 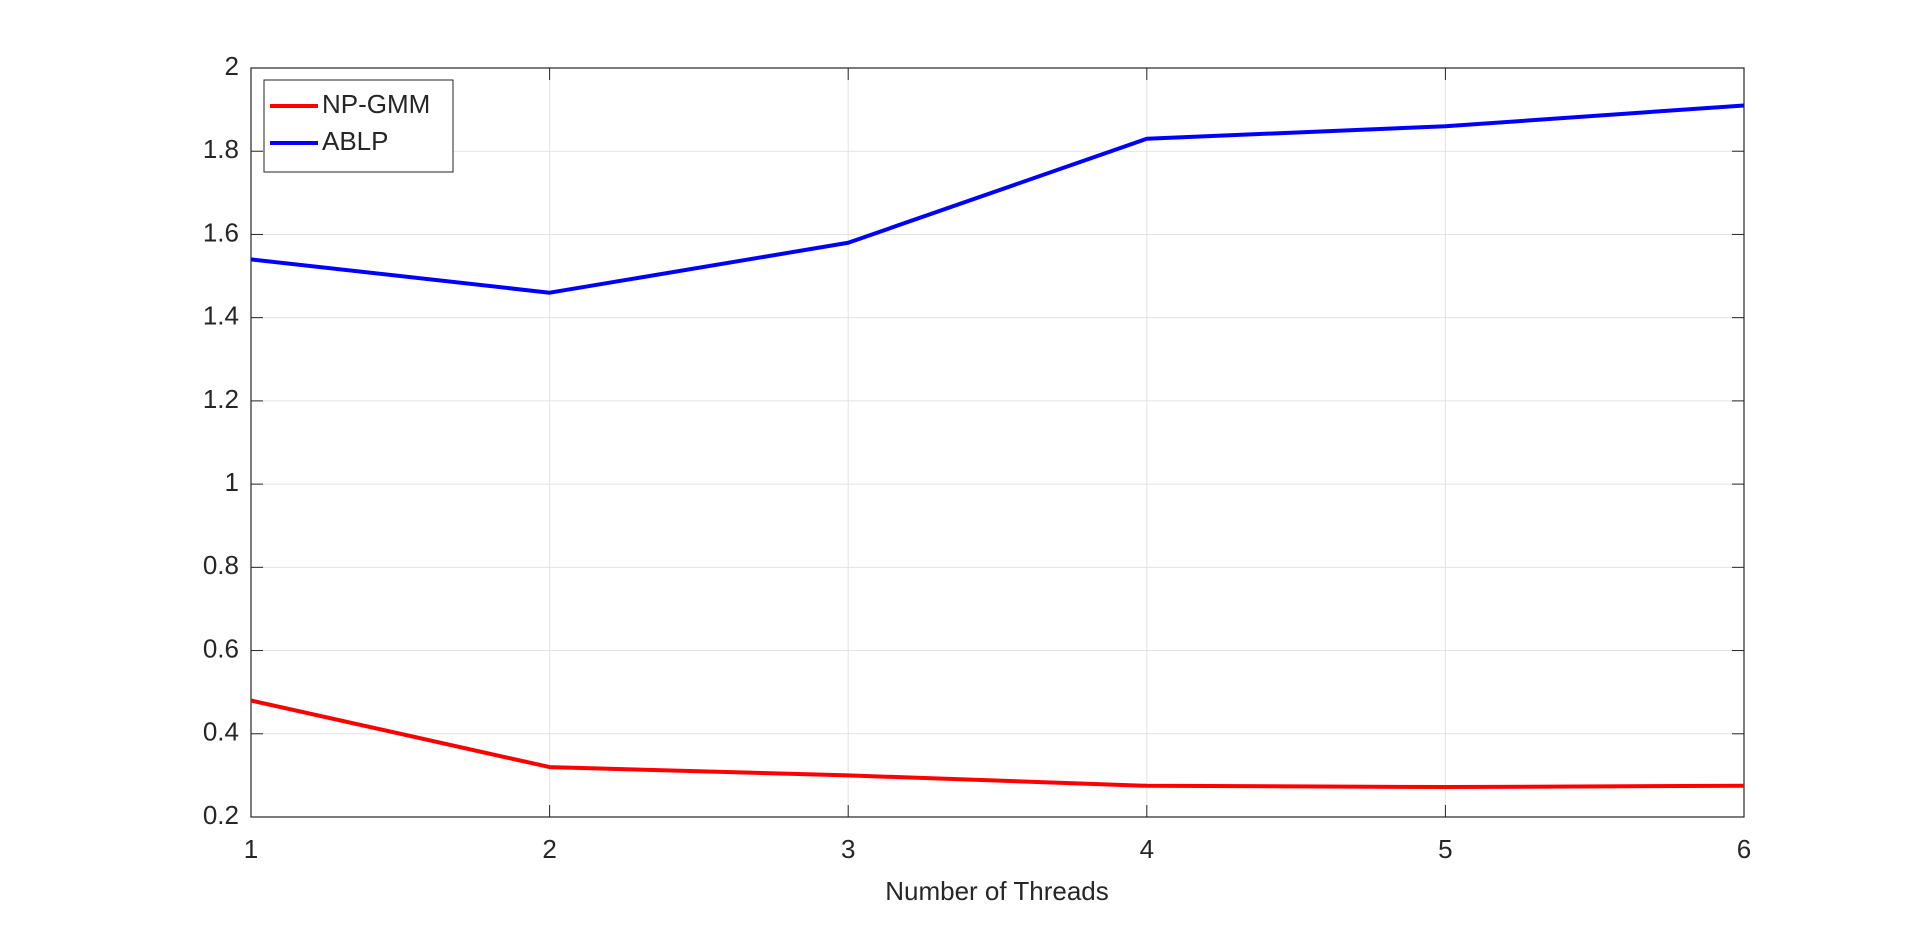 What do you see at coordinates (376, 104) in the screenshot?
I see `legend-label: NP-GMM` at bounding box center [376, 104].